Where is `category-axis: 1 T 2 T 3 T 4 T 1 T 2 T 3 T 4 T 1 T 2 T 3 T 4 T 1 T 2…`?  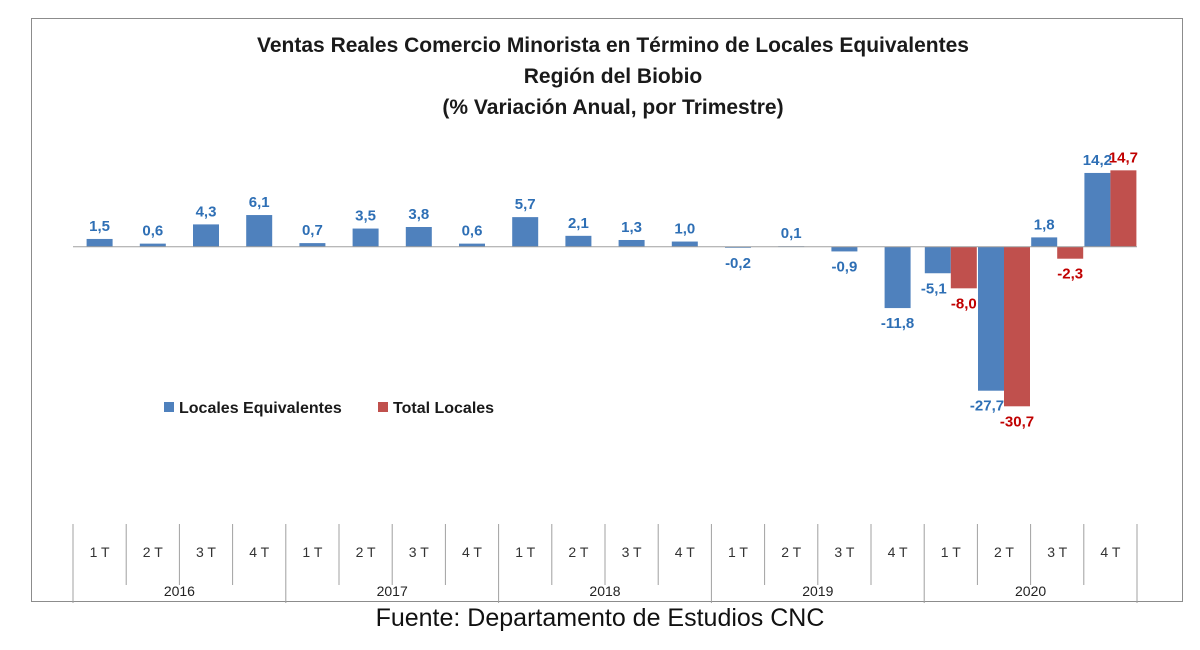
category-axis: 1 T 2 T 3 T 4 T 1 T 2 T 3 T 4 T 1 T 2 T 3 T 4 T 1 T 2… is located at coordinates (605, 563).